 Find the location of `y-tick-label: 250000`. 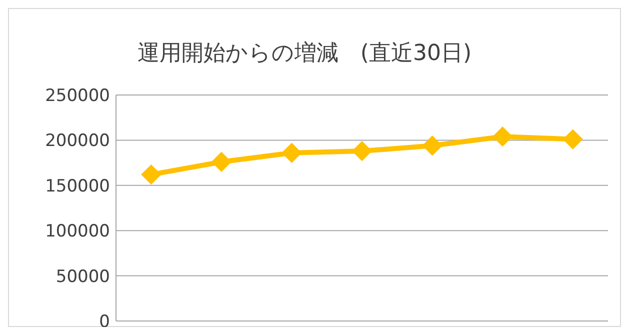

y-tick-label: 250000 is located at coordinates (77, 96).